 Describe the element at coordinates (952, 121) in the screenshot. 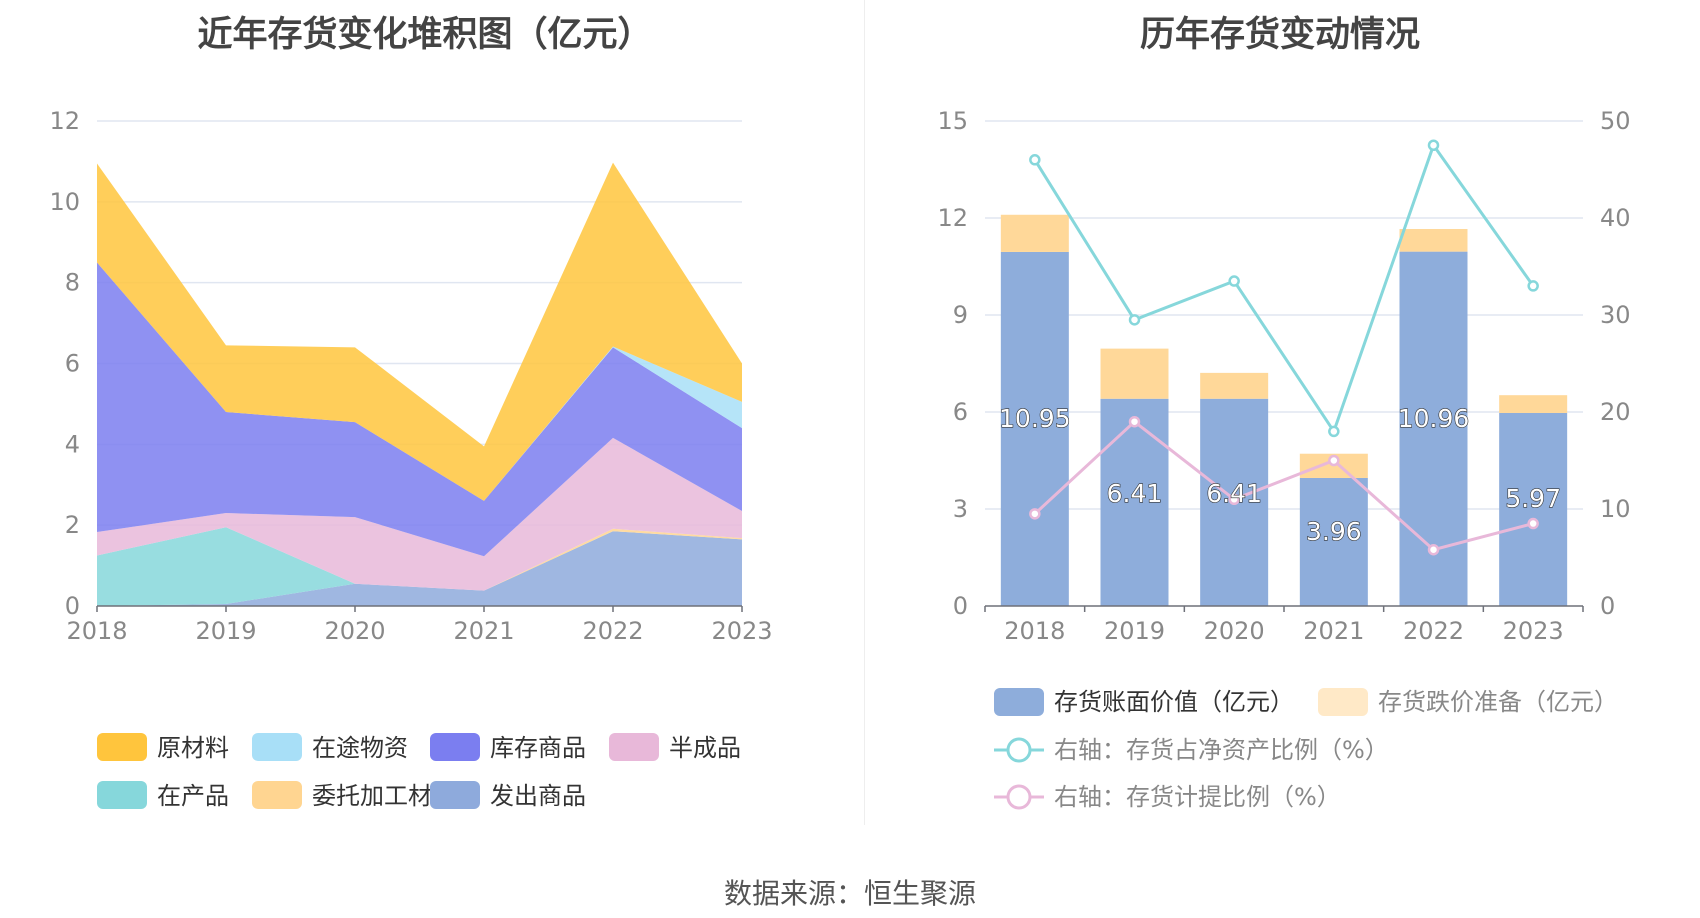

I see `right-y-left-tick-label: 15` at that location.